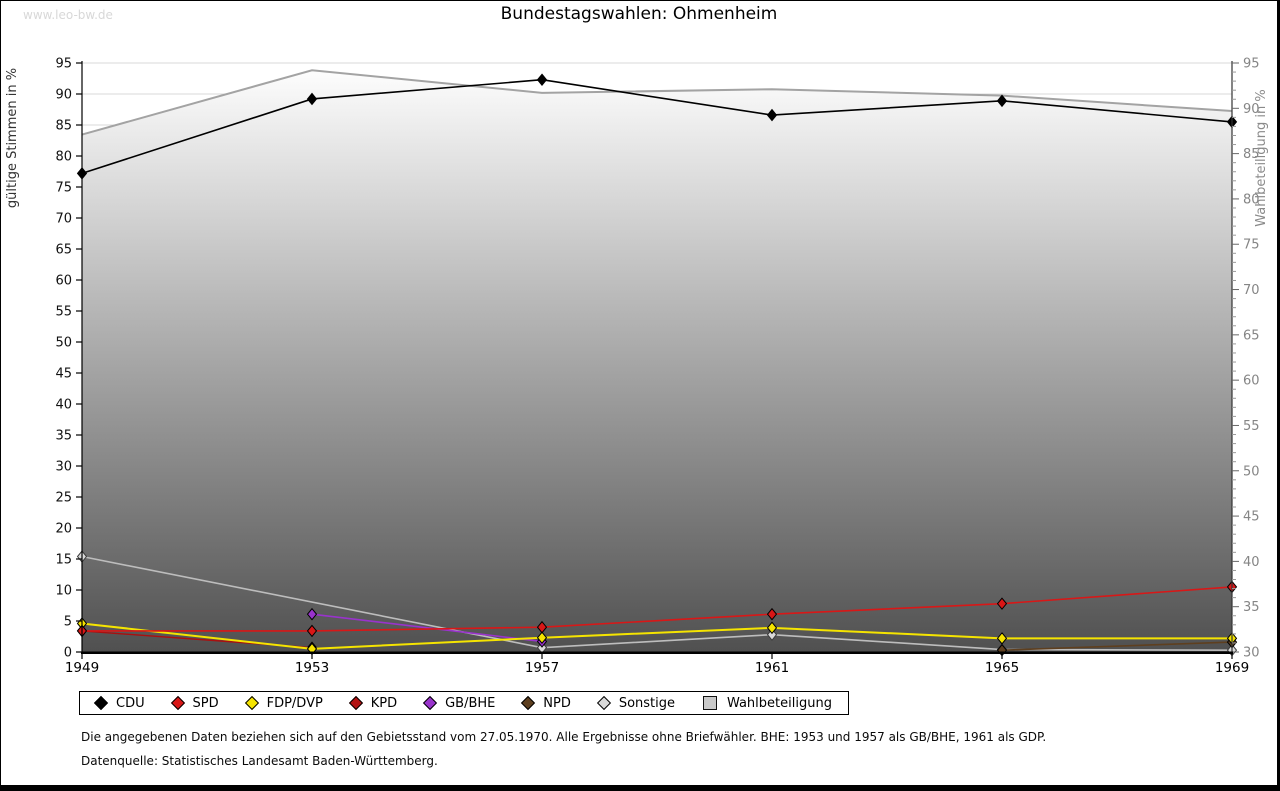  I want to click on x-tick-label: 1949, so click(82, 668).